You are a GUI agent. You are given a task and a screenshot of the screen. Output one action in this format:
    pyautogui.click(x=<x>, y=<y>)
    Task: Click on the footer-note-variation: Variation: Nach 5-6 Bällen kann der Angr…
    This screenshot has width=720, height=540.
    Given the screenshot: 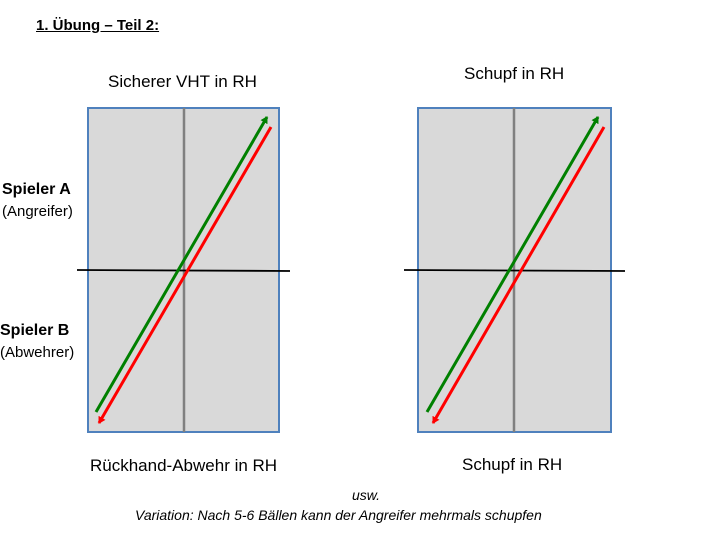 What is the action you would take?
    pyautogui.click(x=338, y=515)
    